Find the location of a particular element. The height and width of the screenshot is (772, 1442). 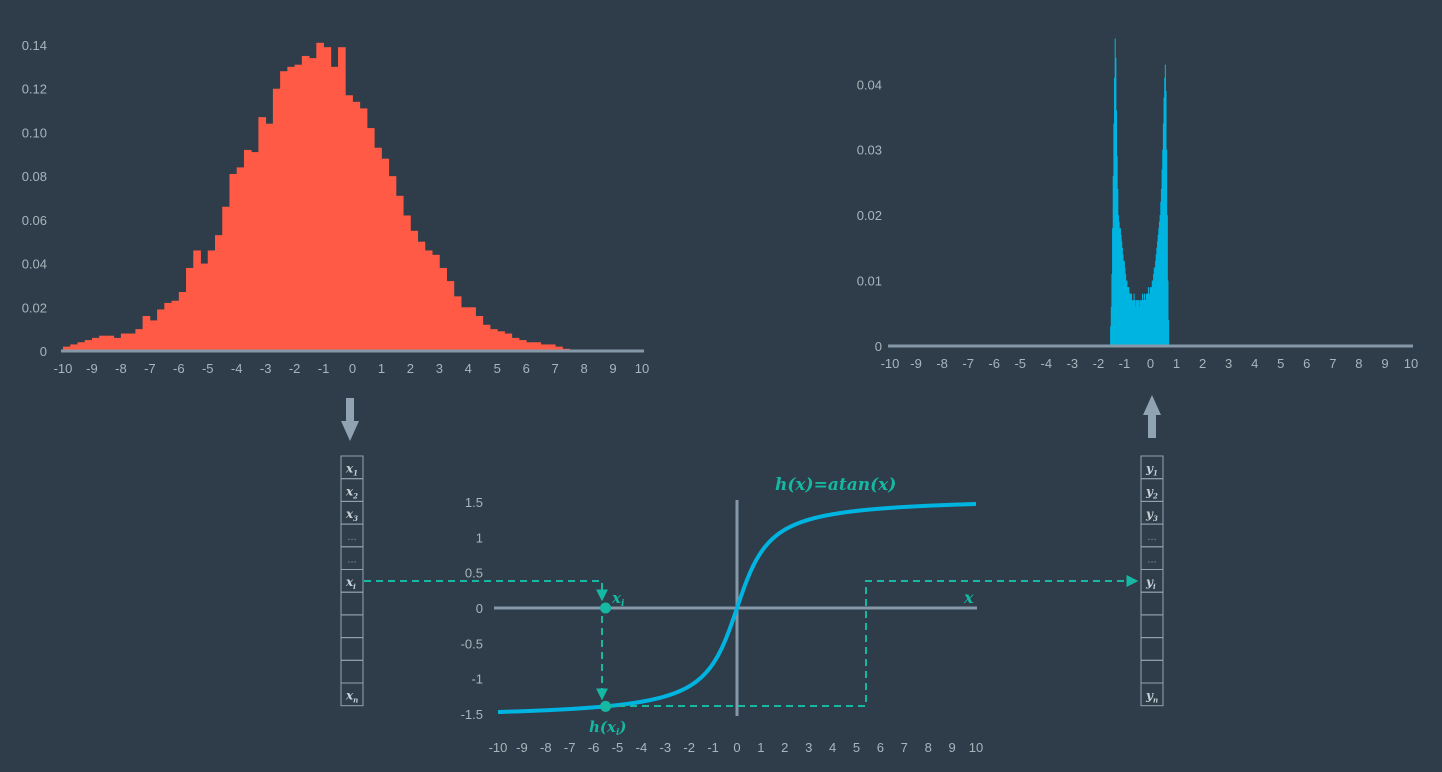

x-tick-label: 0 is located at coordinates (352, 368).